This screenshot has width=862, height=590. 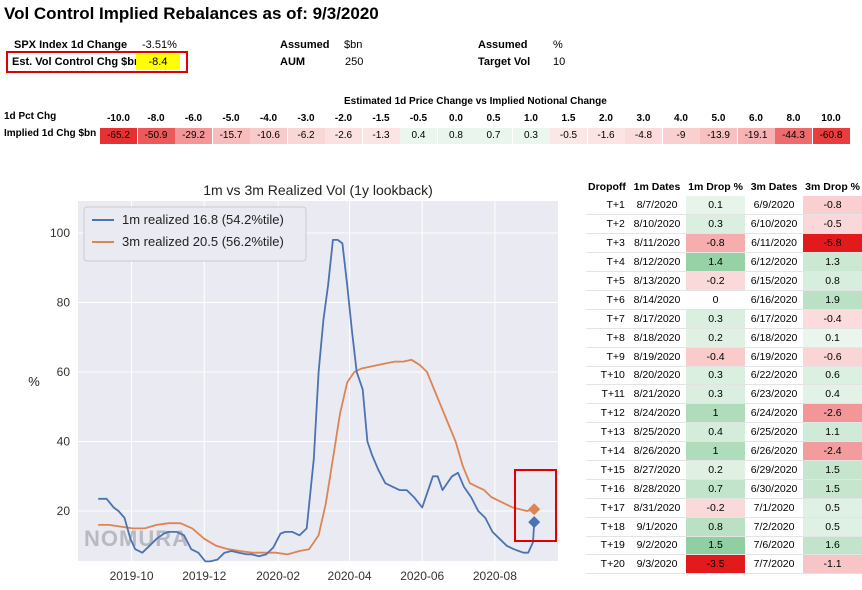 What do you see at coordinates (657, 527) in the screenshot?
I see `date-1m-cell: 9/1/2020` at bounding box center [657, 527].